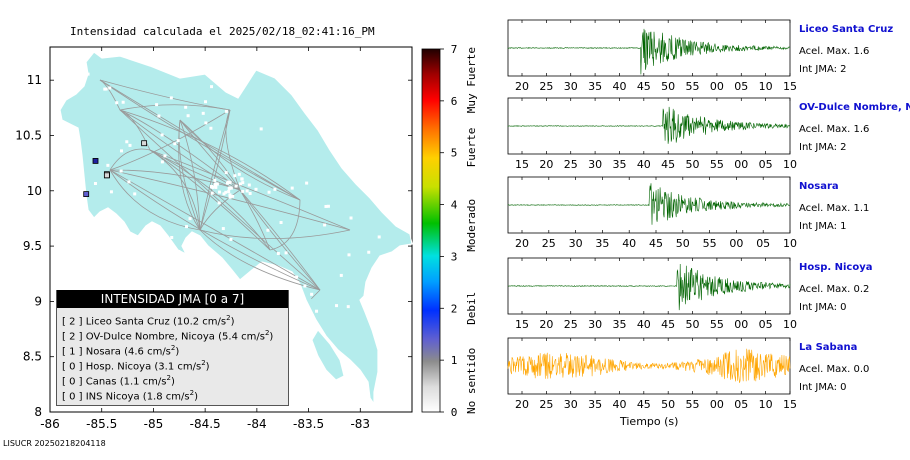  I want to click on legend-row-name: INS Nicoya, so click(112, 397).